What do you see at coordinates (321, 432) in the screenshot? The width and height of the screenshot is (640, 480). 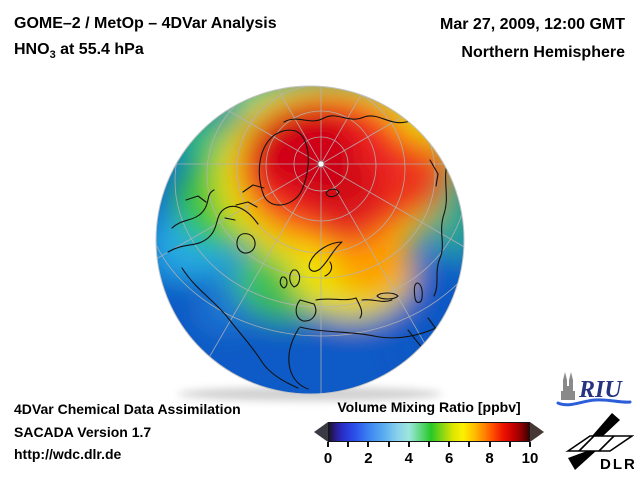 I see `colorbar-arrow-left` at bounding box center [321, 432].